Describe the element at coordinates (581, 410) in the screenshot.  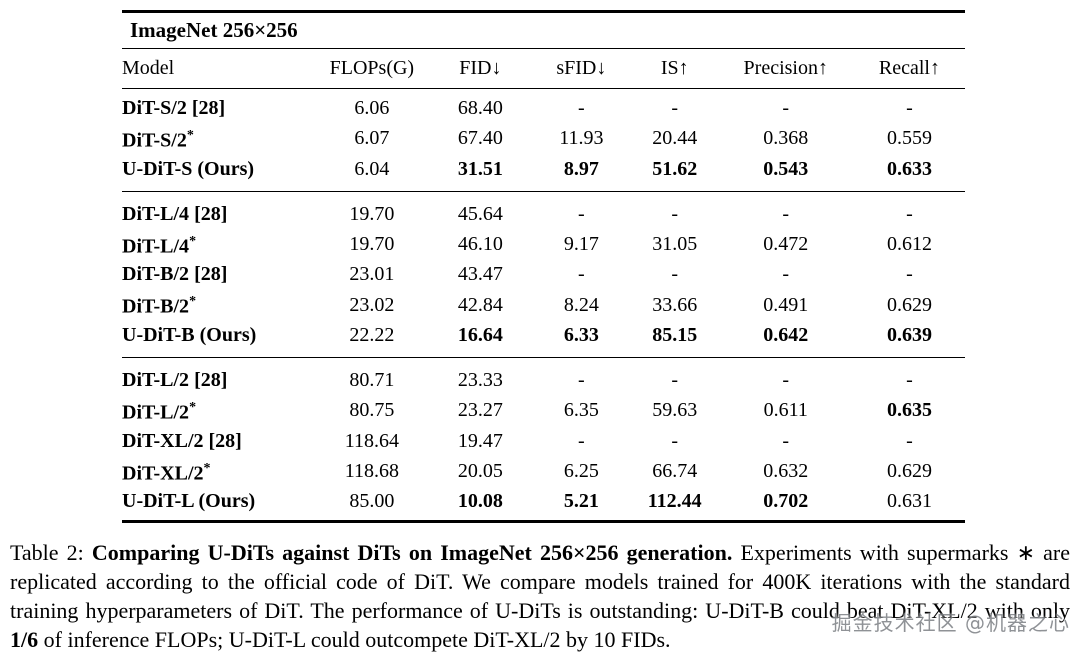
I see `value-cell: 6.35` at that location.